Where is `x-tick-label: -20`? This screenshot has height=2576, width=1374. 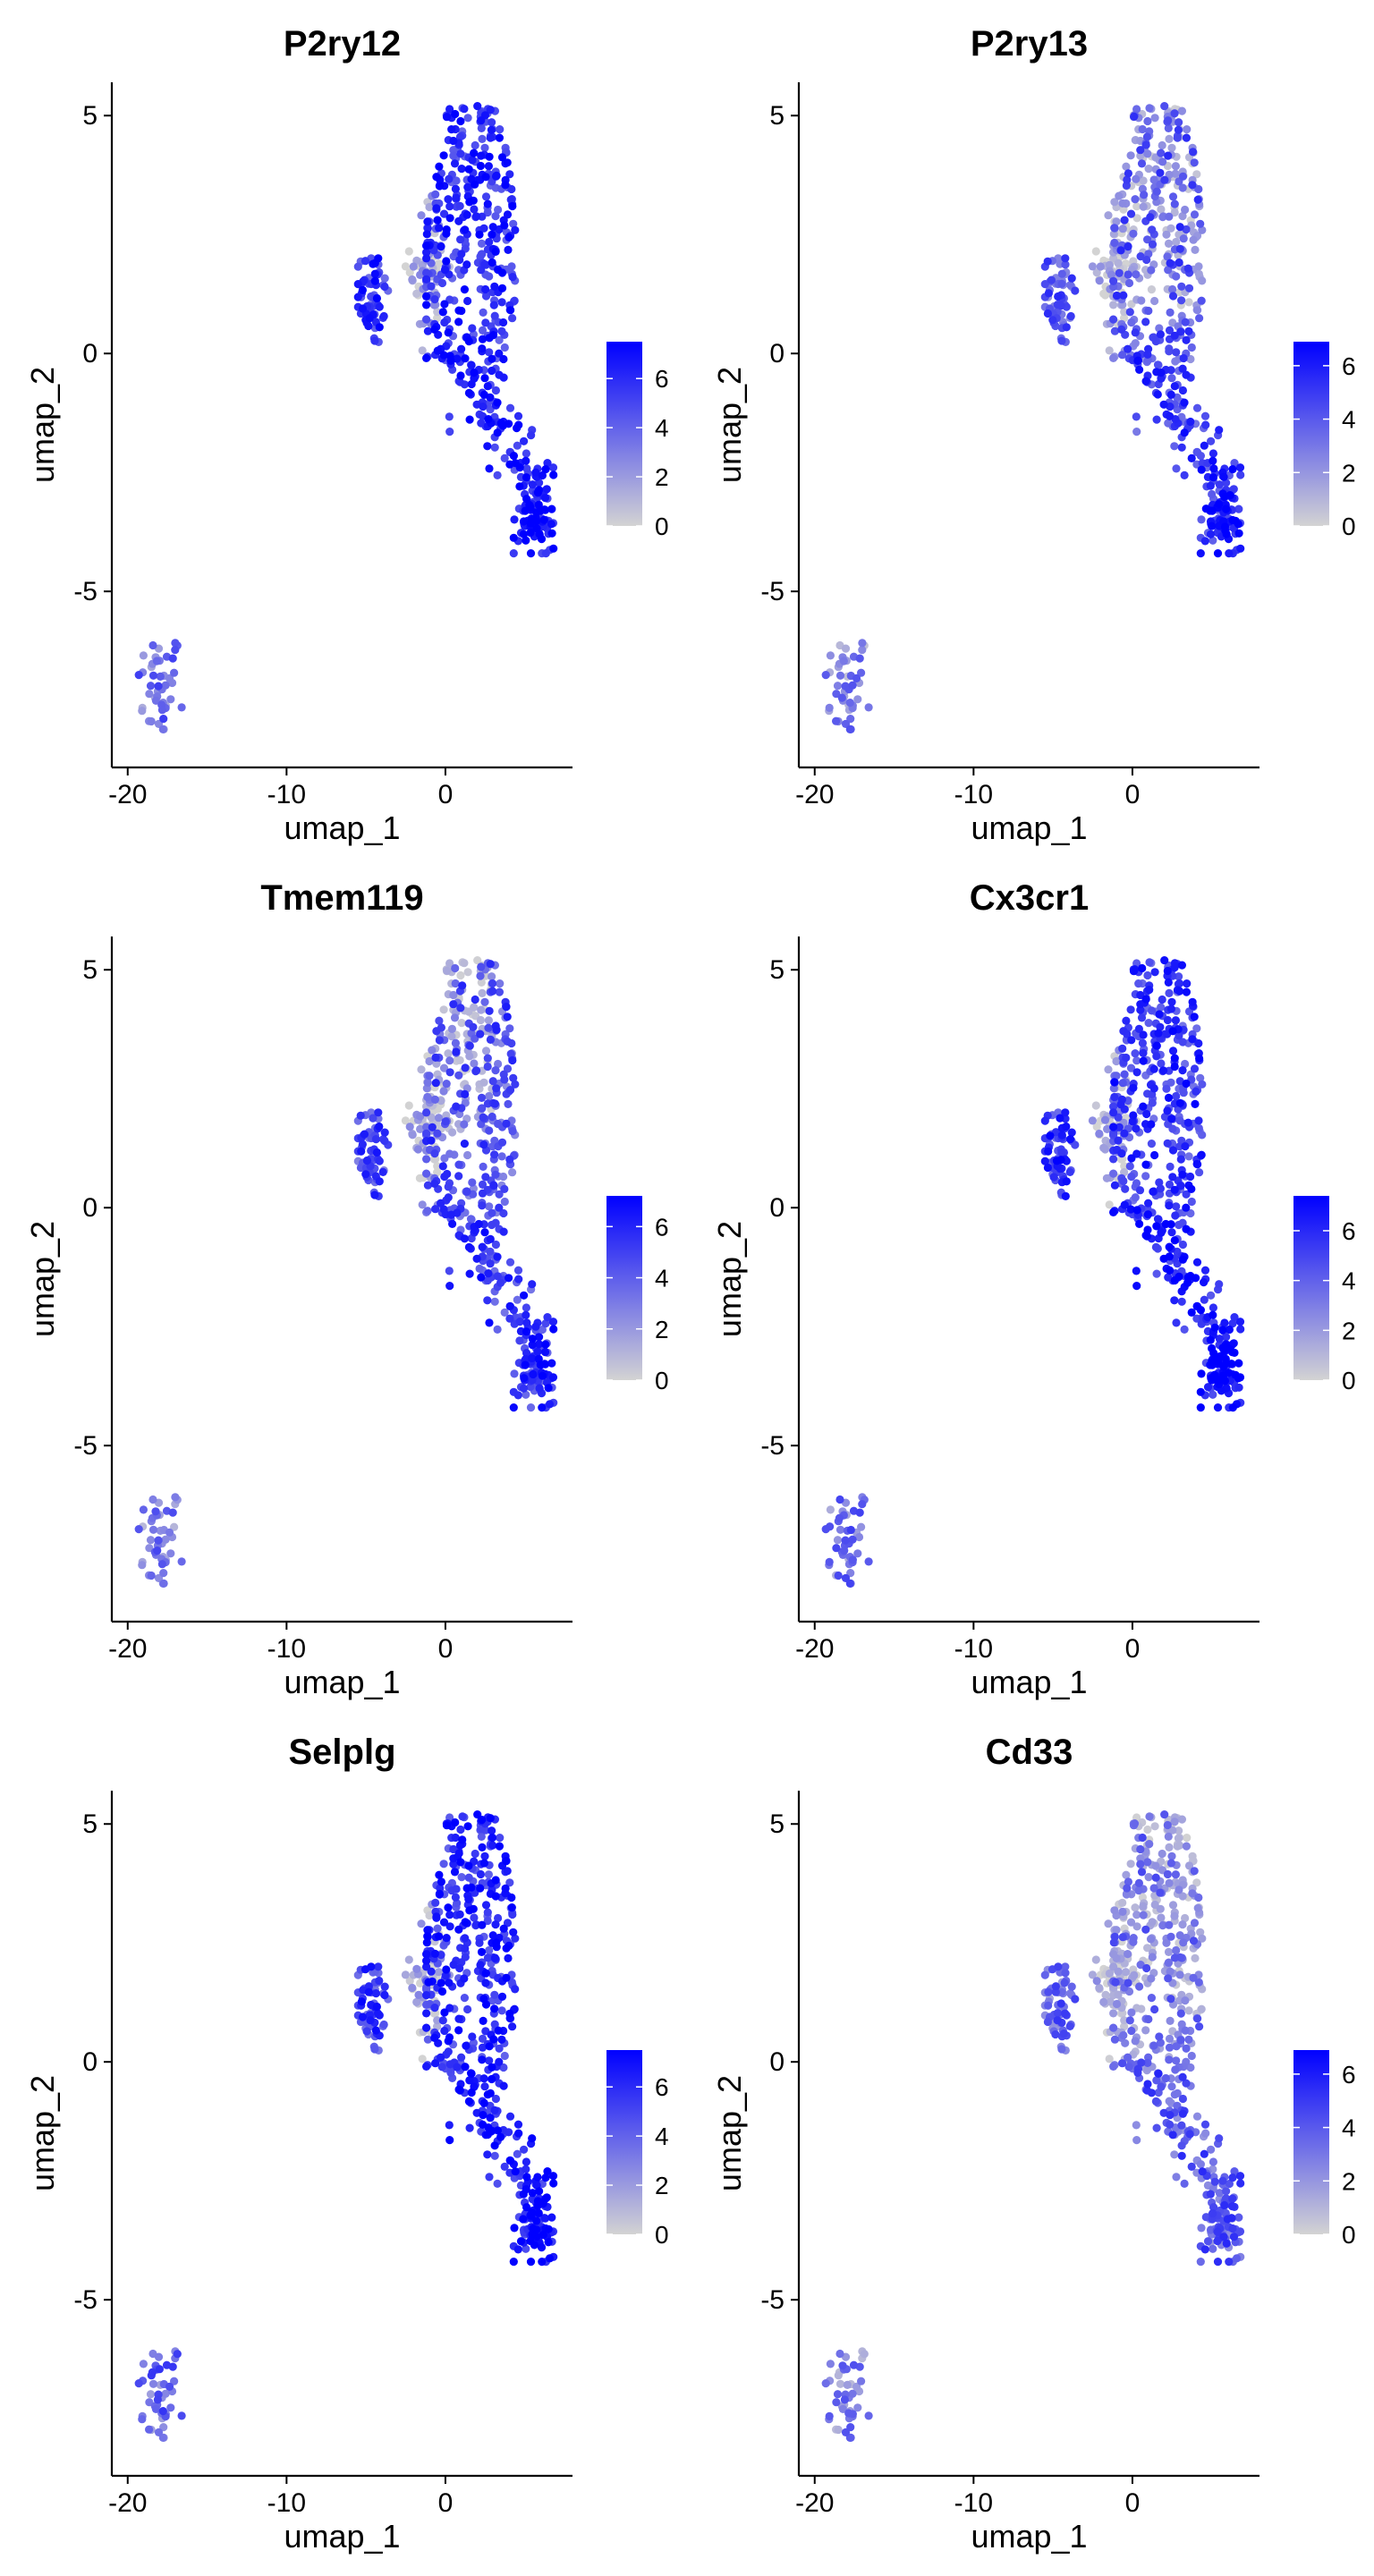
x-tick-label: -20 is located at coordinates (127, 1649).